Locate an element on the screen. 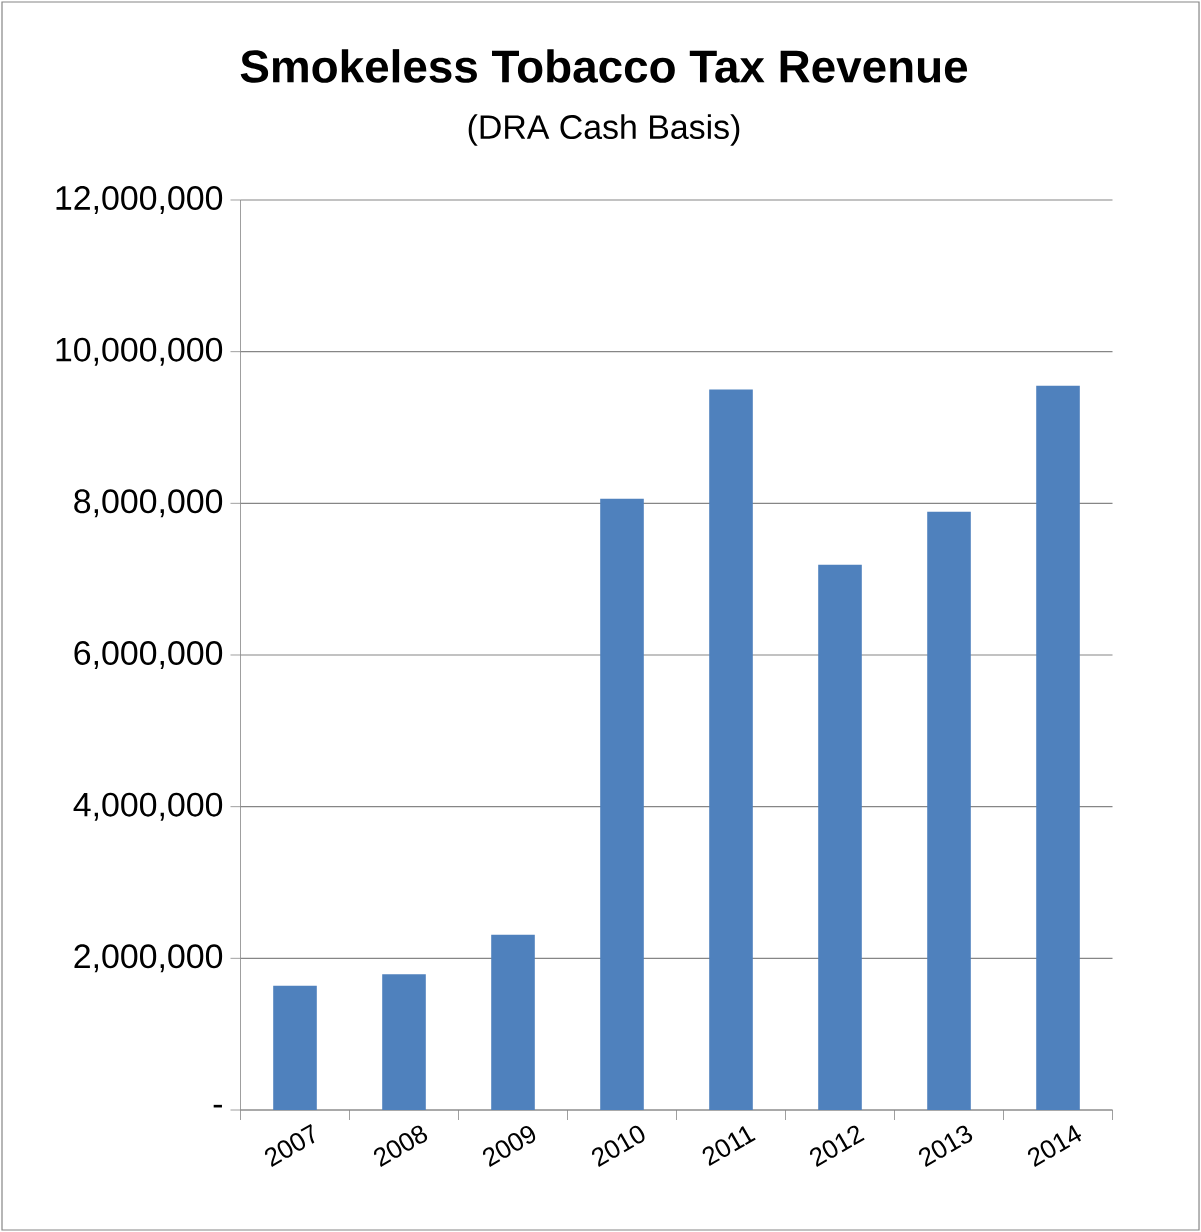 The height and width of the screenshot is (1232, 1201). x-tick-label: 2009 is located at coordinates (509, 1146).